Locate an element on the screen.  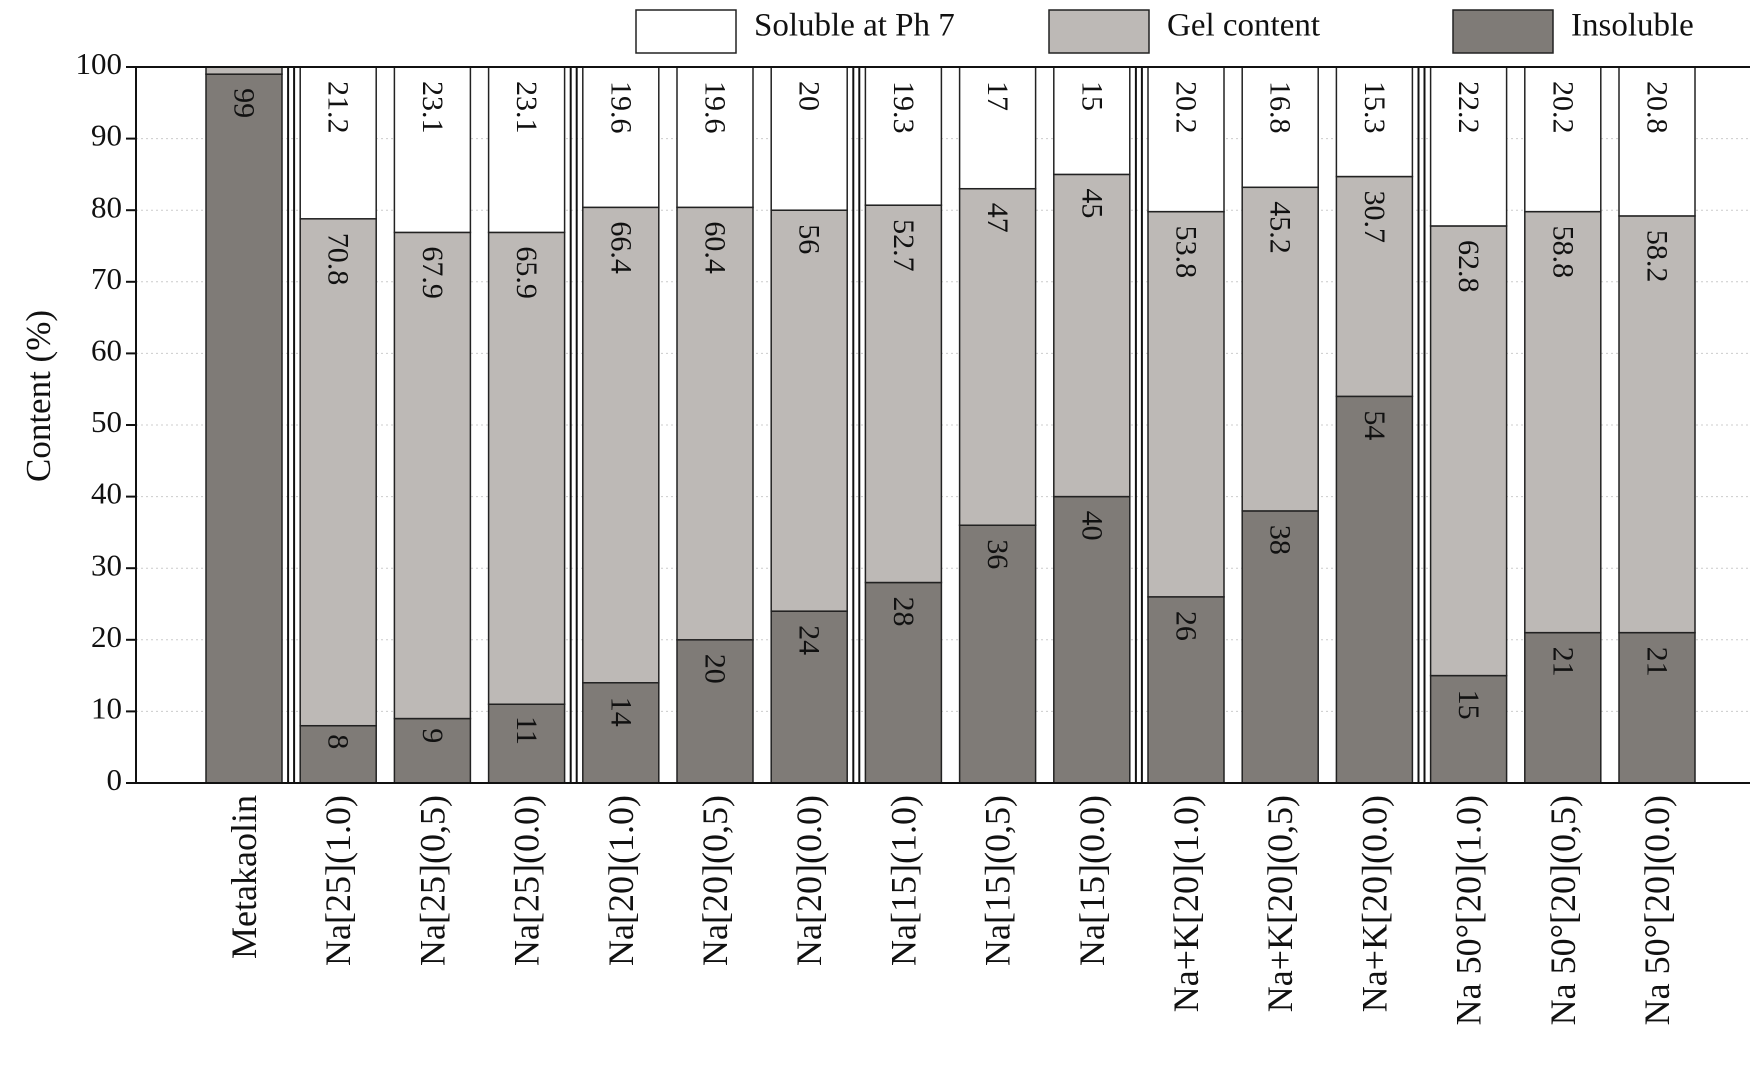
data-label: 8 is located at coordinates (338, 741).